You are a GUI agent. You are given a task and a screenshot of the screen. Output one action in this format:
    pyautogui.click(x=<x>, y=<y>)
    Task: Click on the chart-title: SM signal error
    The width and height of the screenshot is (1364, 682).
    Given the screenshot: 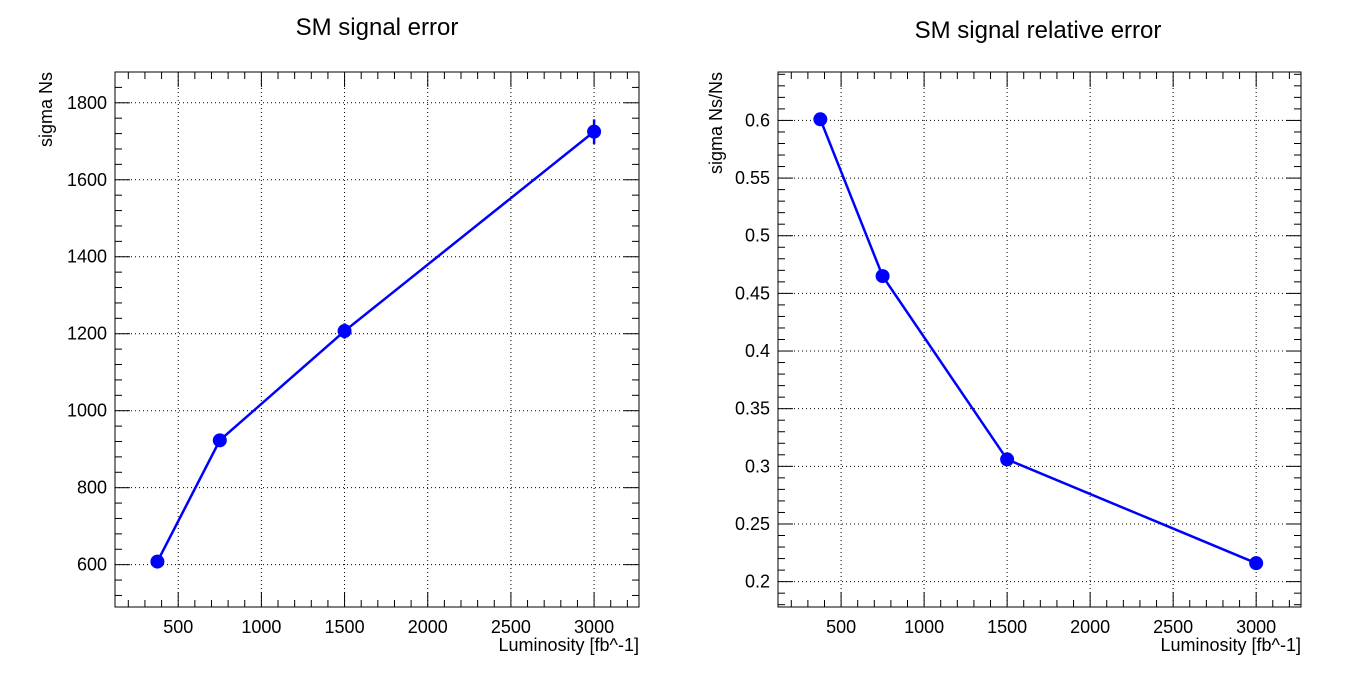 What is the action you would take?
    pyautogui.click(x=377, y=27)
    